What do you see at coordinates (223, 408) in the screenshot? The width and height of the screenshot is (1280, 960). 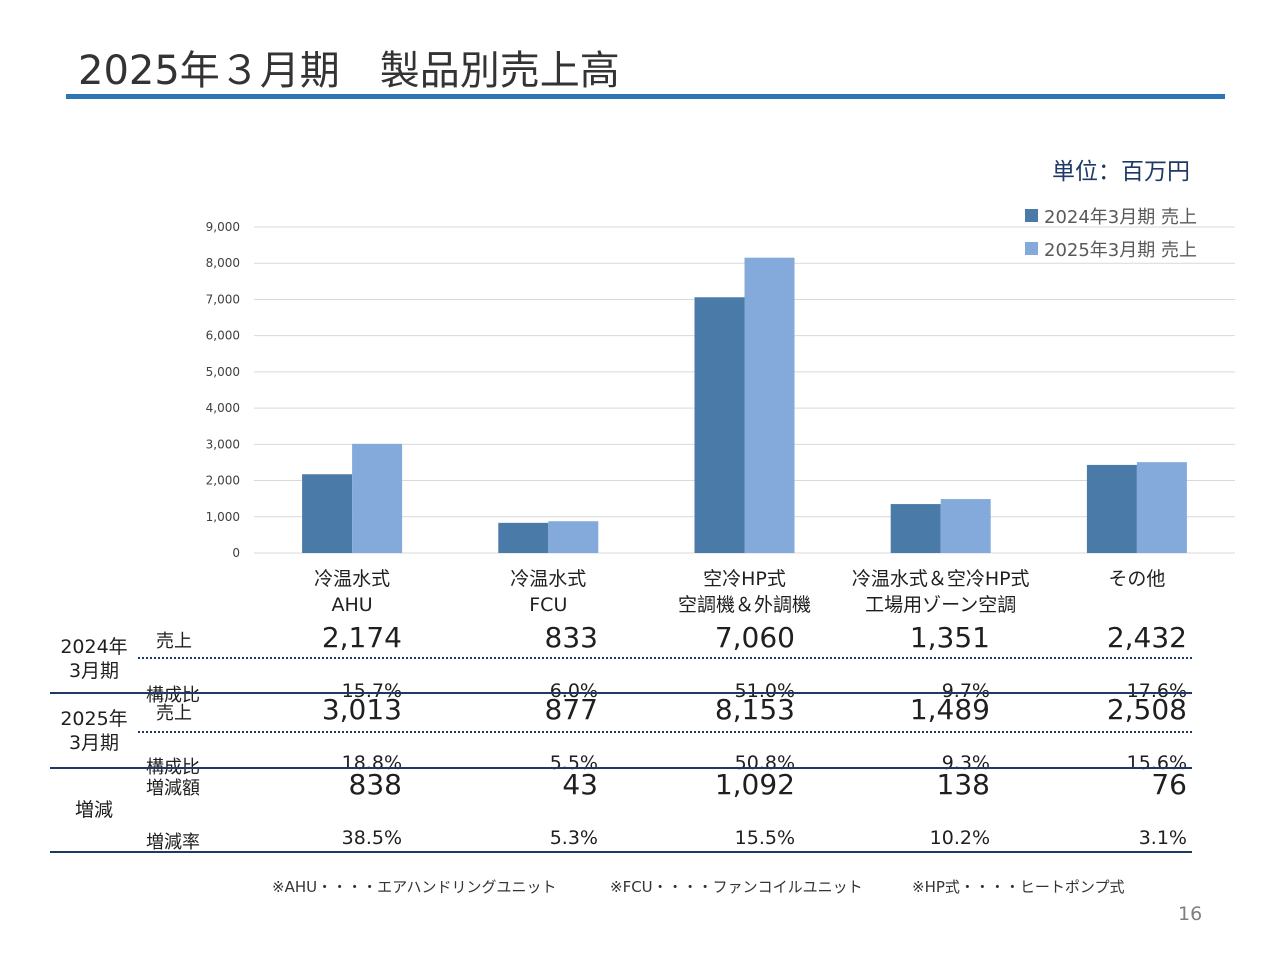 I see `y-tick-label: 4,000` at bounding box center [223, 408].